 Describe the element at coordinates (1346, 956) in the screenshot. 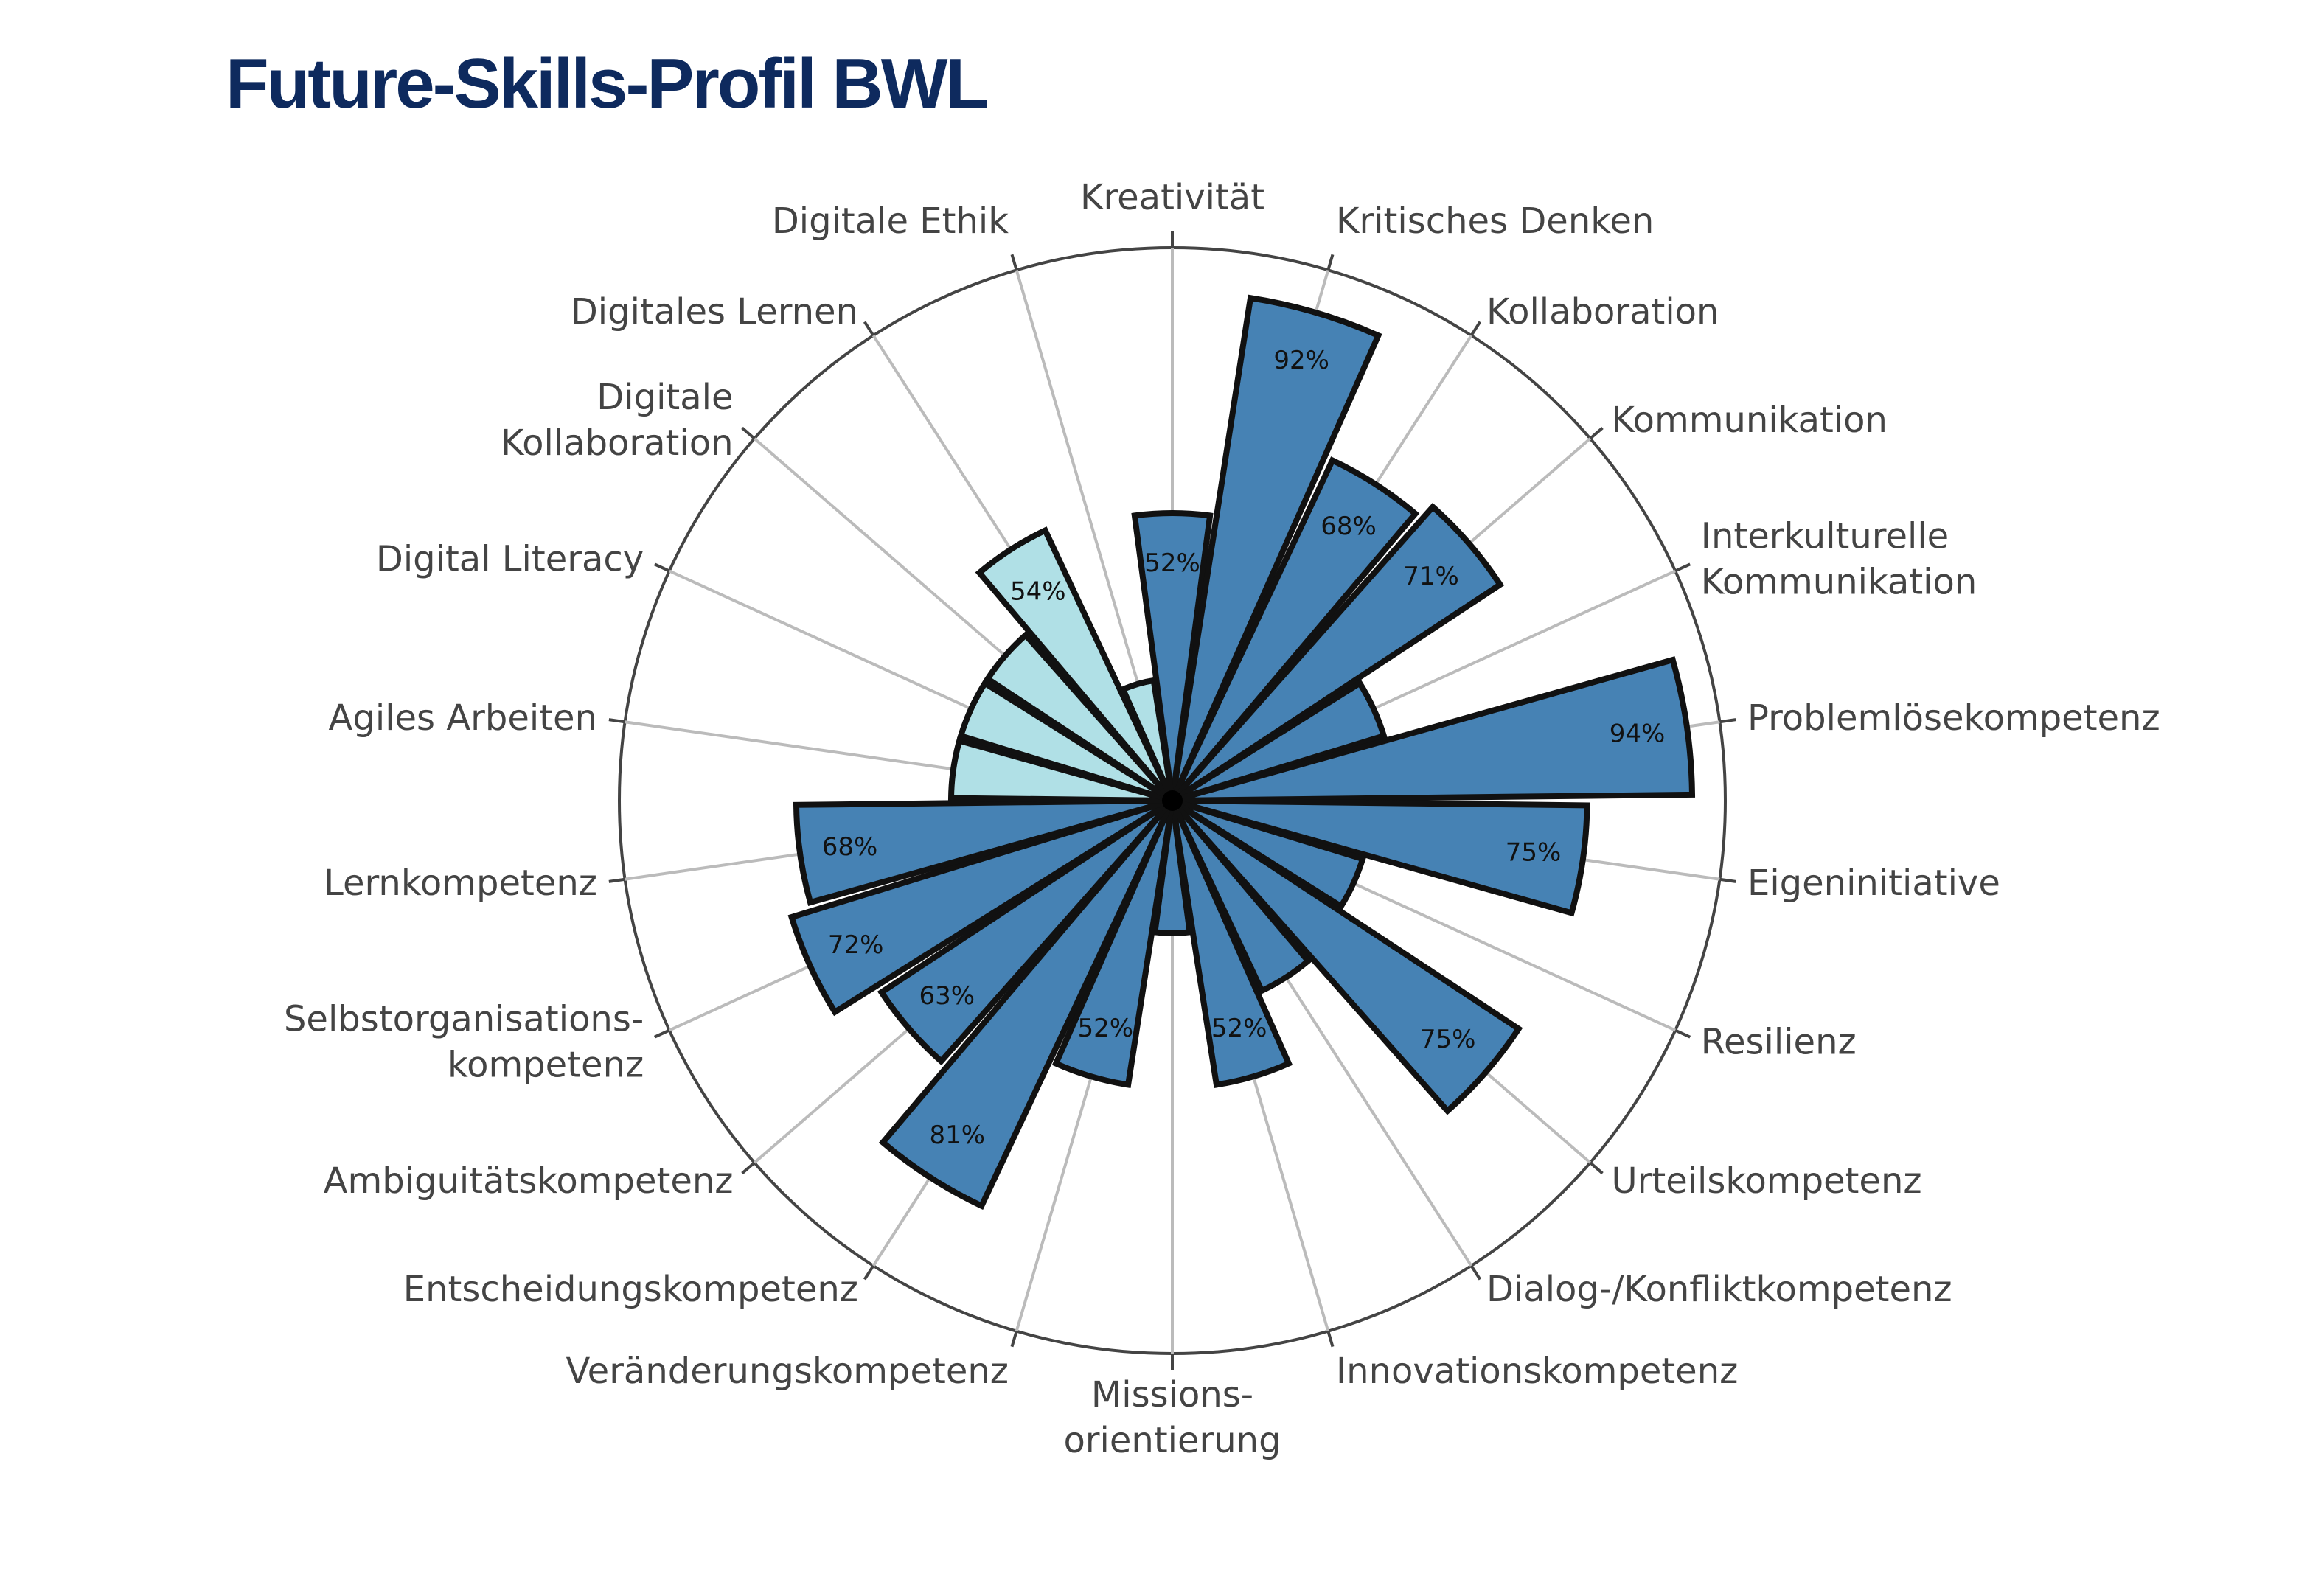

I see `bar-urteilskompetenz` at that location.